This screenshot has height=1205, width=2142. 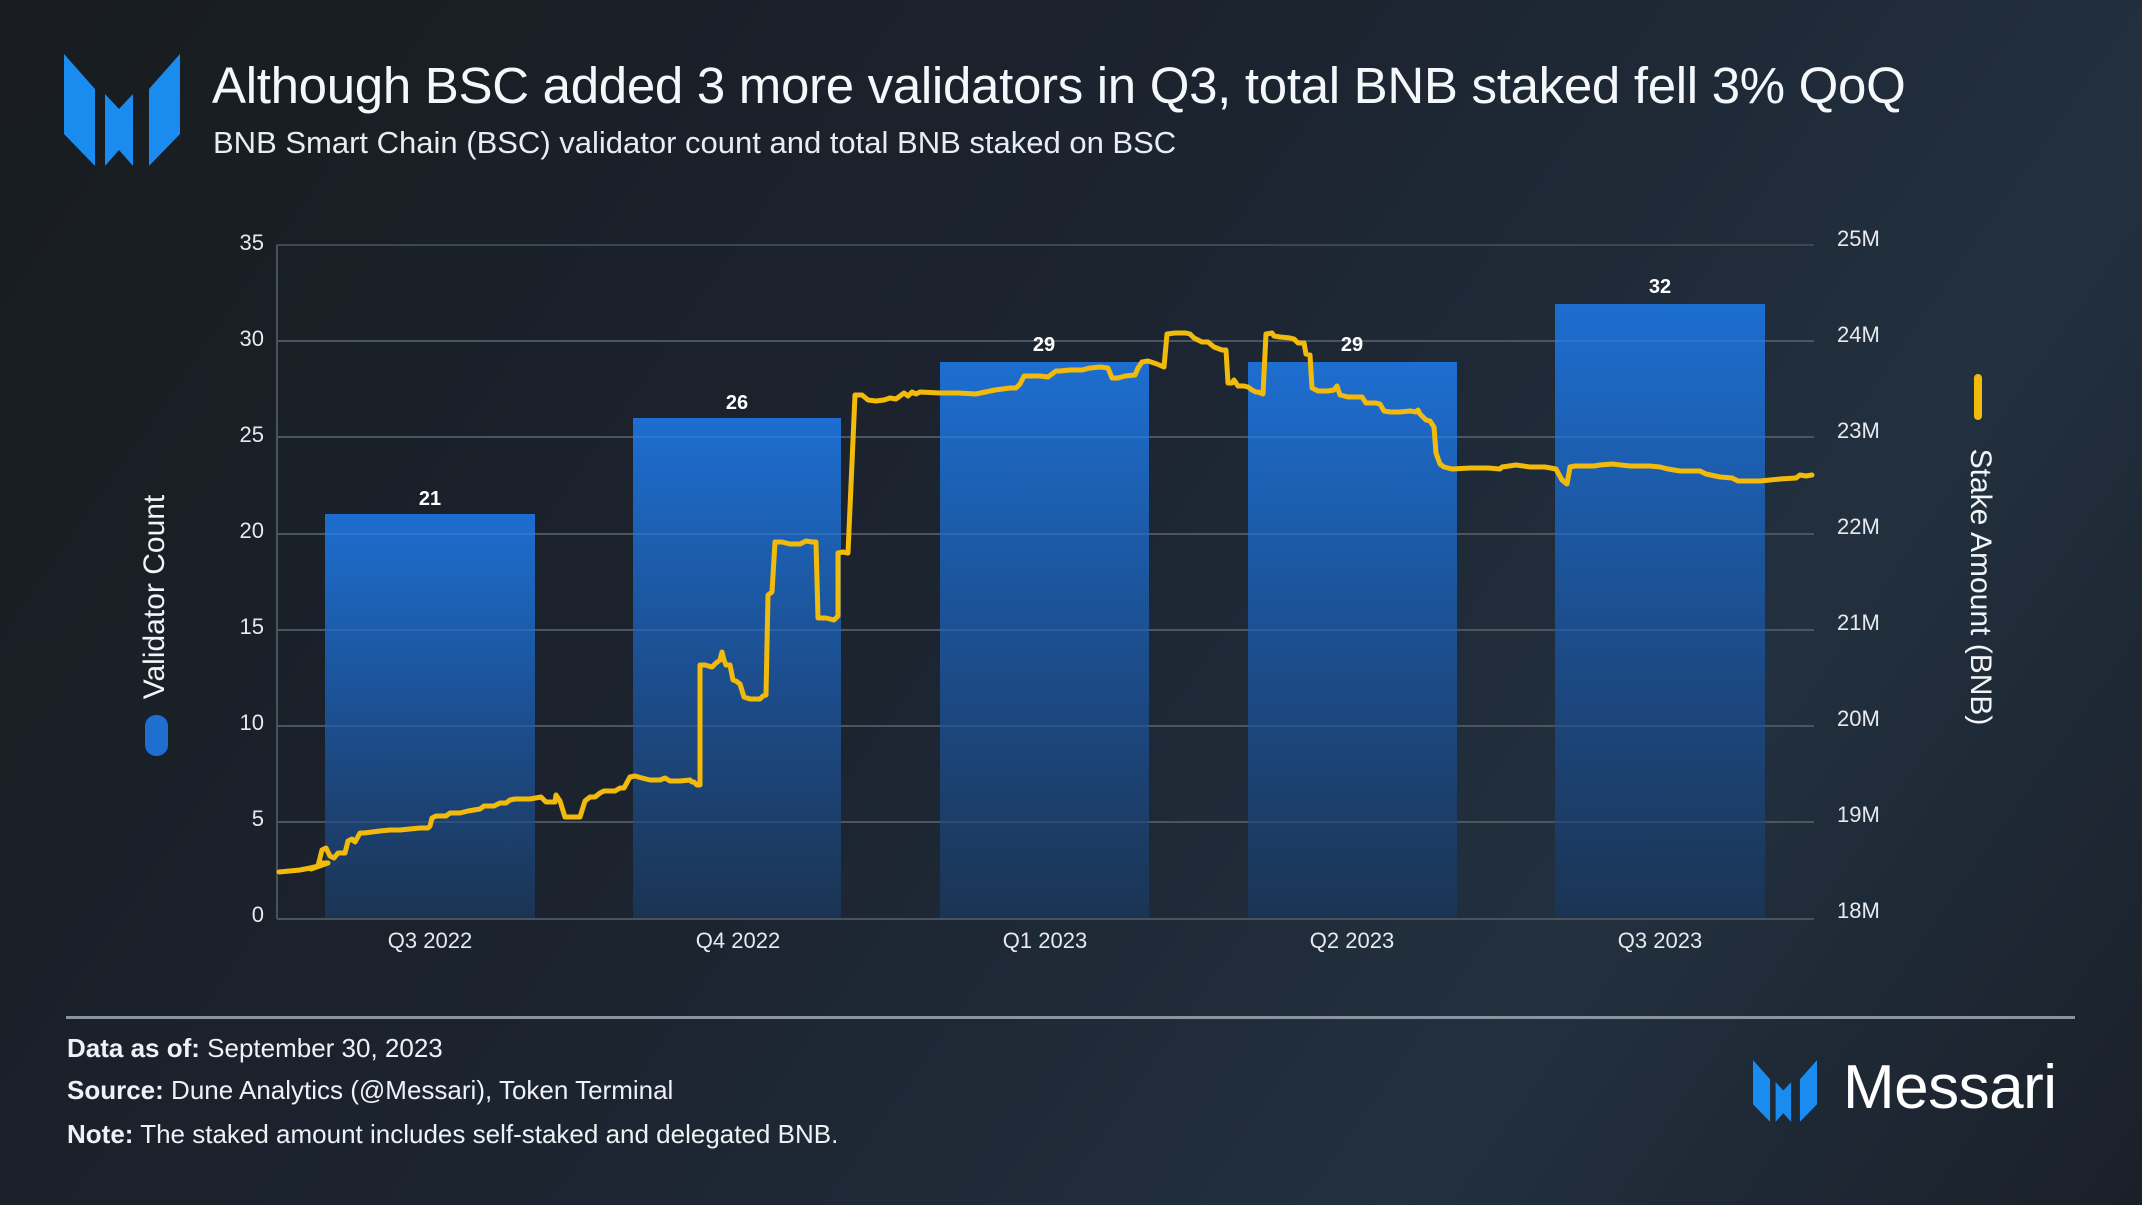 What do you see at coordinates (257, 818) in the screenshot?
I see `left-tick: 5` at bounding box center [257, 818].